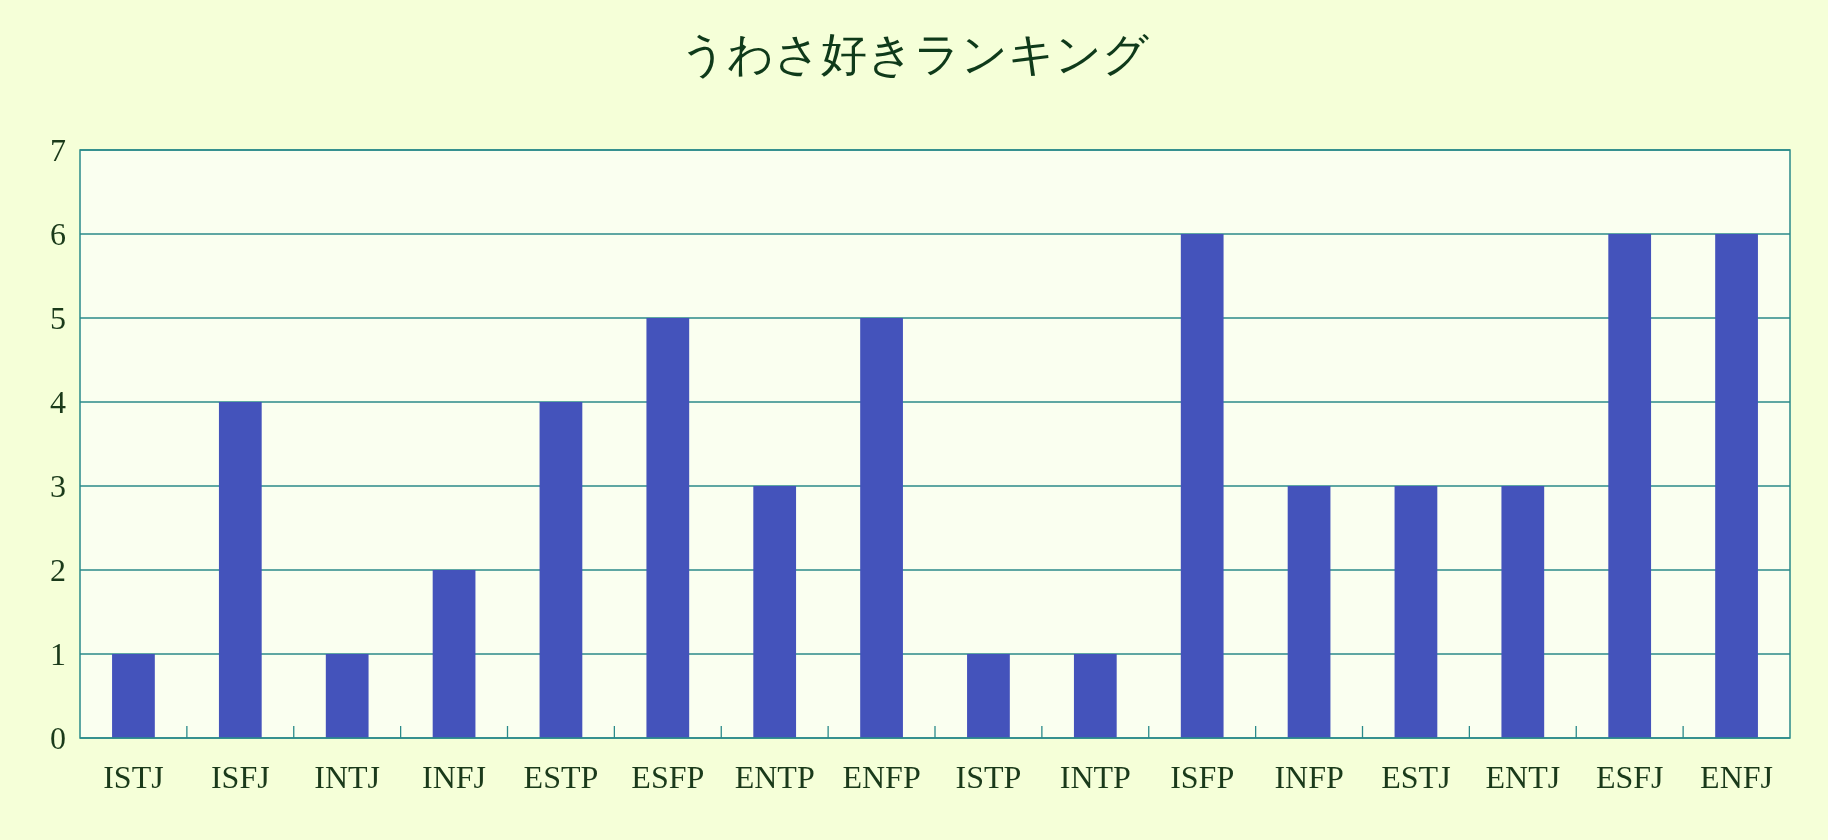 This screenshot has height=840, width=1828. Describe the element at coordinates (58, 150) in the screenshot. I see `y-tick-label: 7` at that location.